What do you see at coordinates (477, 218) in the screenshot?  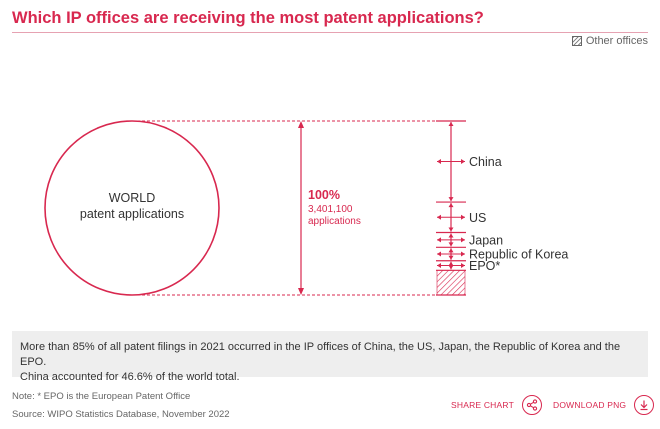 I see `segment-label-us: US` at bounding box center [477, 218].